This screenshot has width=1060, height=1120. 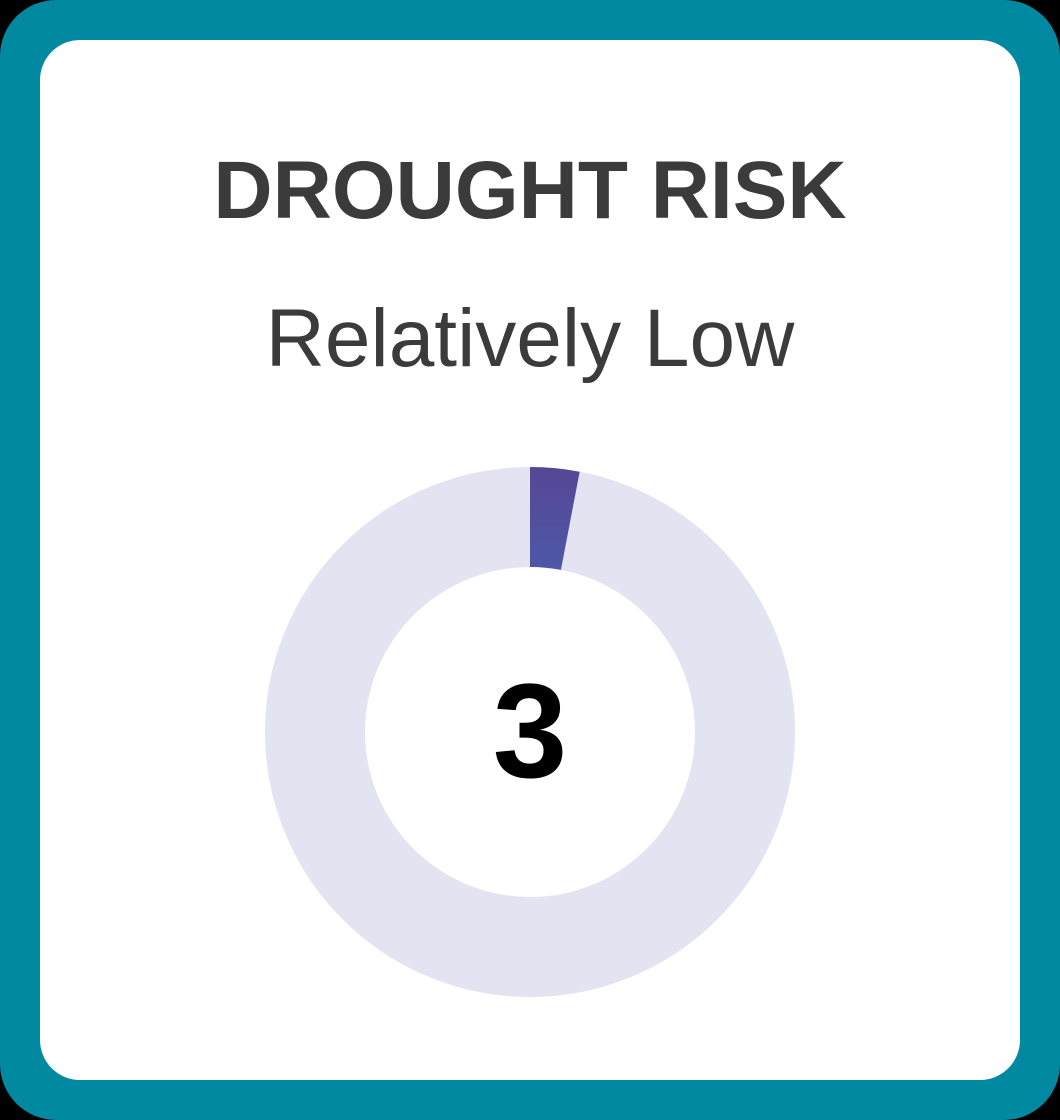 What do you see at coordinates (530, 338) in the screenshot?
I see `risk-rating-label: Relatively Low` at bounding box center [530, 338].